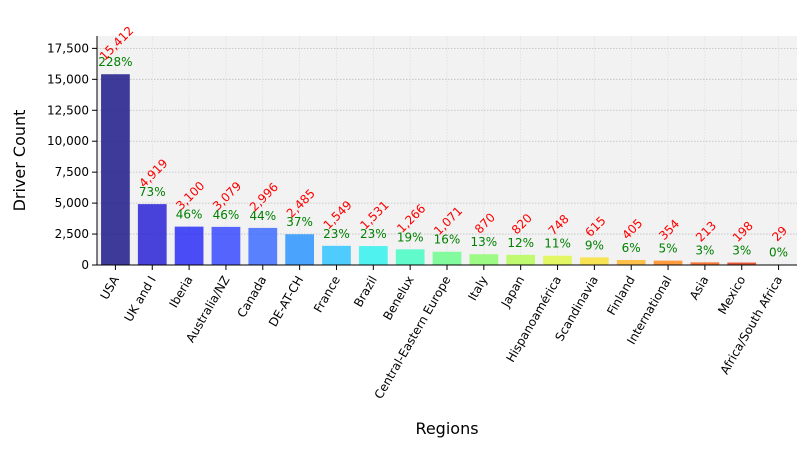 The height and width of the screenshot is (450, 810). I want to click on x-tick-label: UK and I, so click(140, 299).